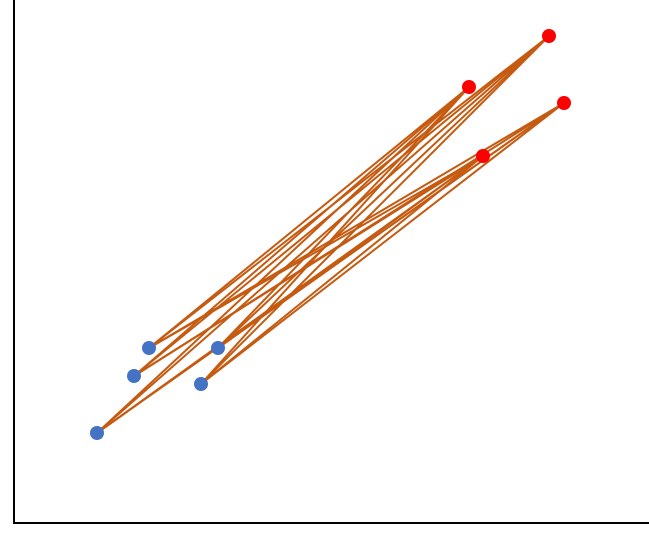 This screenshot has height=539, width=649. What do you see at coordinates (97, 433) in the screenshot?
I see `node-b5` at bounding box center [97, 433].